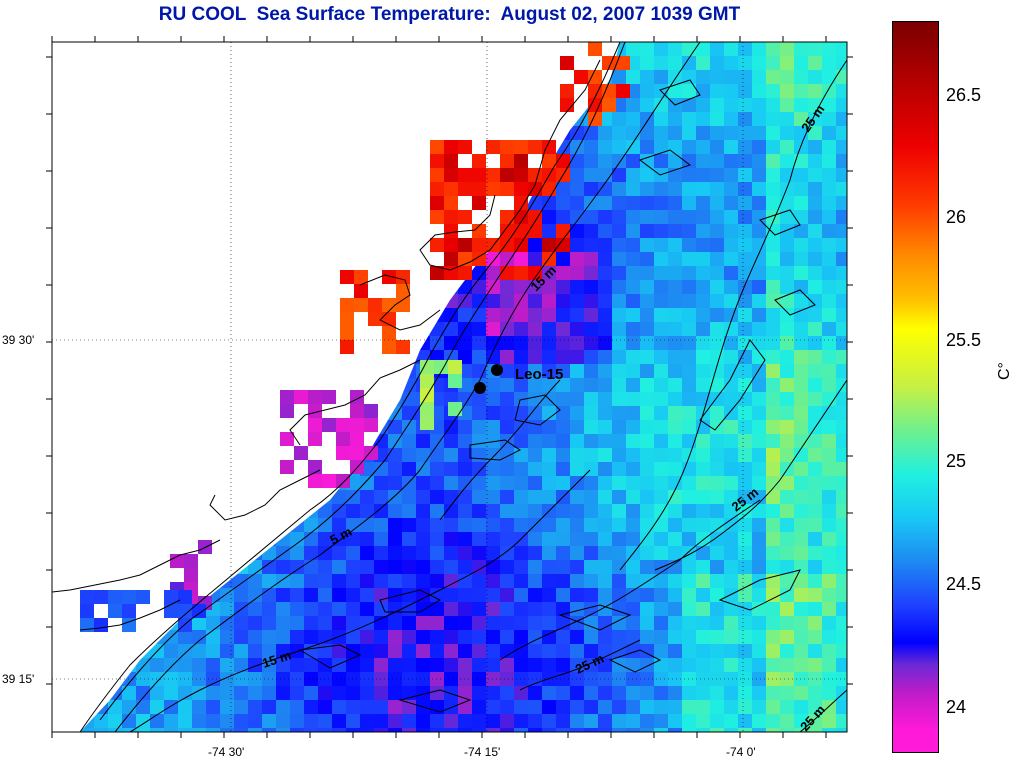  Describe the element at coordinates (964, 95) in the screenshot. I see `colorbar-tick-label: 26.5` at that location.